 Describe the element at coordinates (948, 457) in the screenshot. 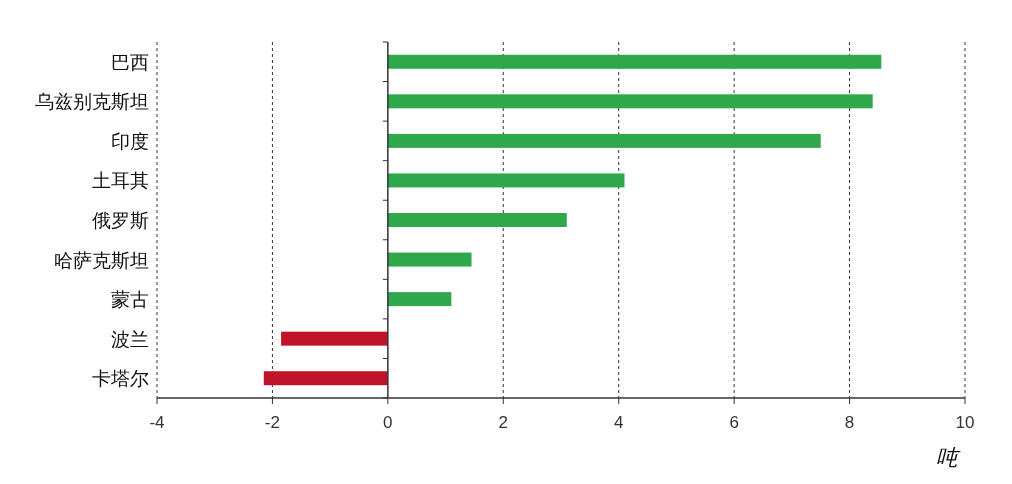

I see `x-axis-title: 吨` at that location.